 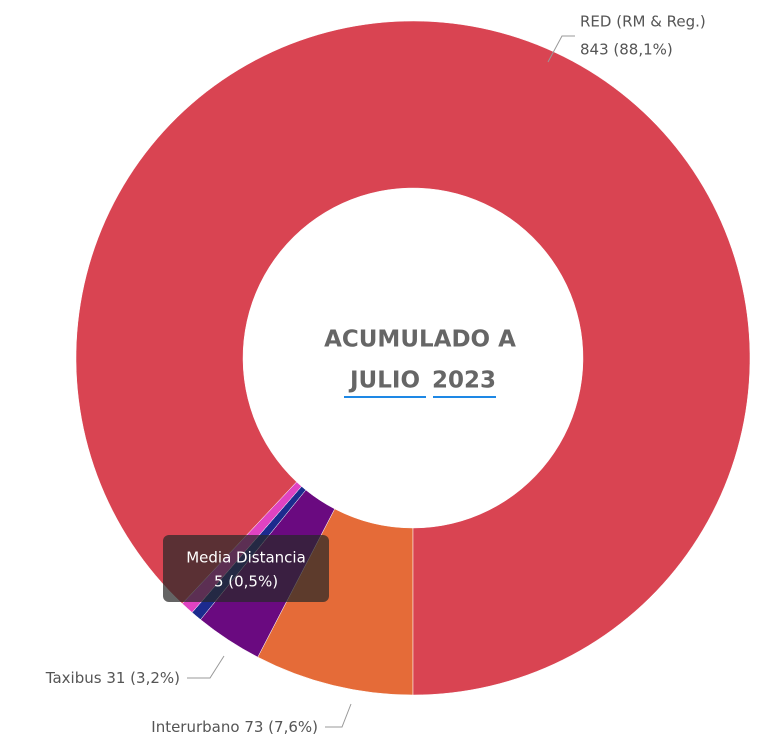 I want to click on slice-value-label: 843 (88,1%), so click(x=626, y=50).